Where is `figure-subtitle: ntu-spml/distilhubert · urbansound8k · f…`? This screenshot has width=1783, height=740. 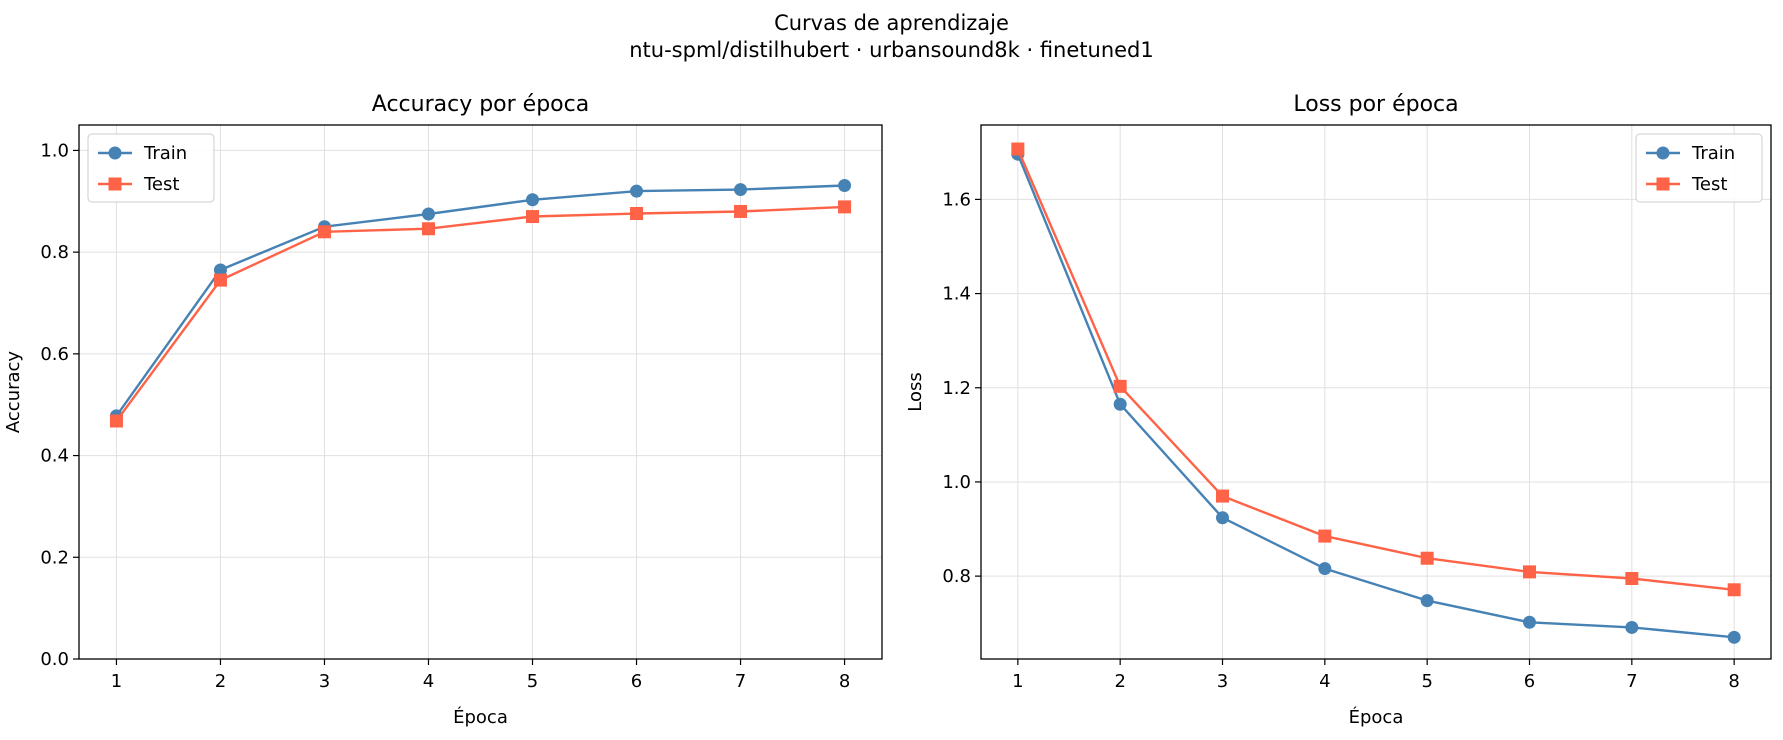
figure-subtitle: ntu-spml/distilhubert · urbansound8k · f… is located at coordinates (891, 50).